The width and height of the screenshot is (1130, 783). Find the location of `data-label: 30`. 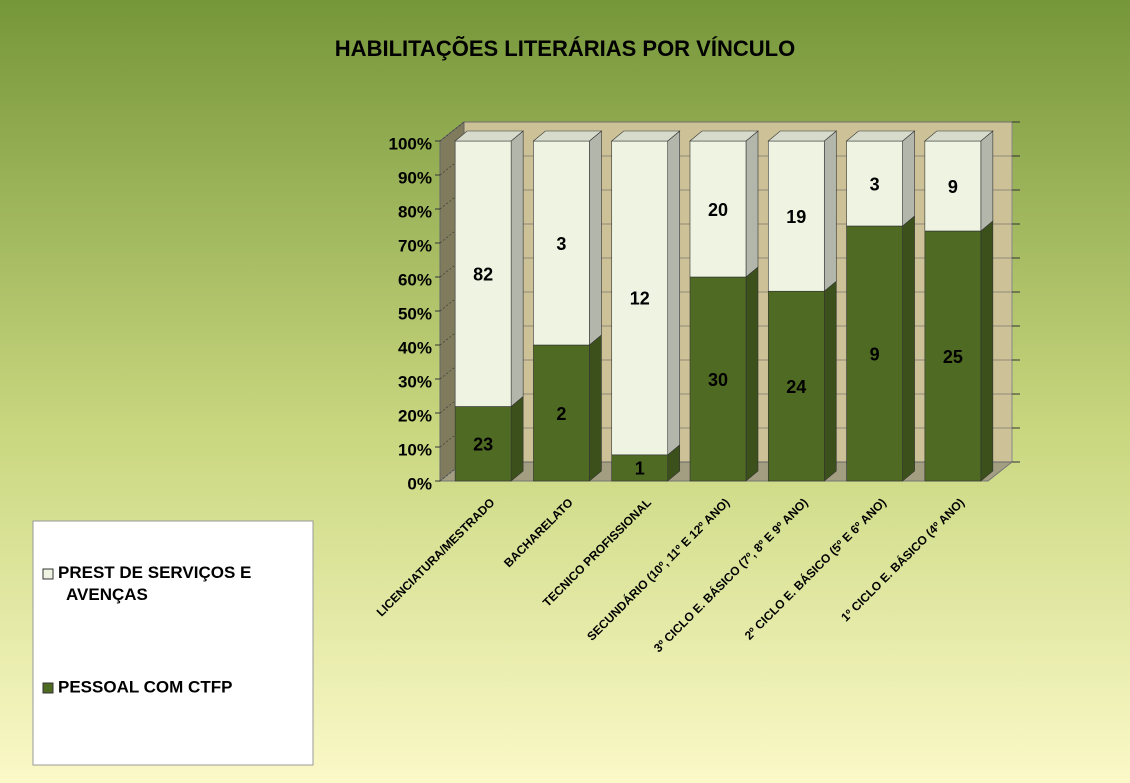

data-label: 30 is located at coordinates (718, 380).